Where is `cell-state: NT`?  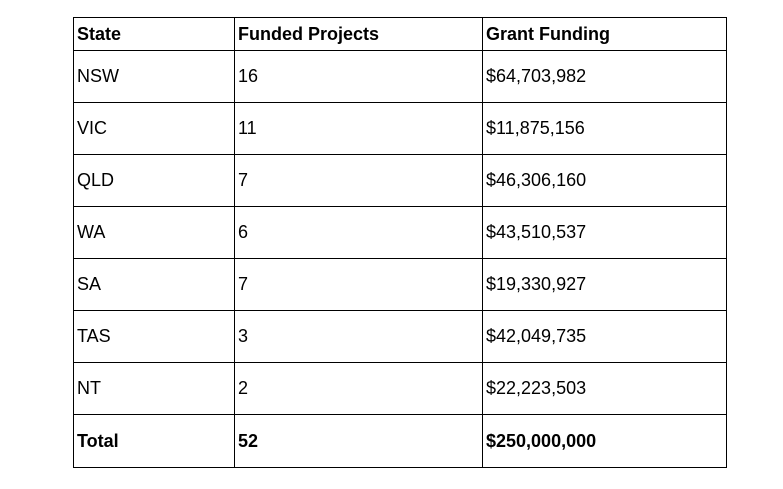 cell-state: NT is located at coordinates (154, 388).